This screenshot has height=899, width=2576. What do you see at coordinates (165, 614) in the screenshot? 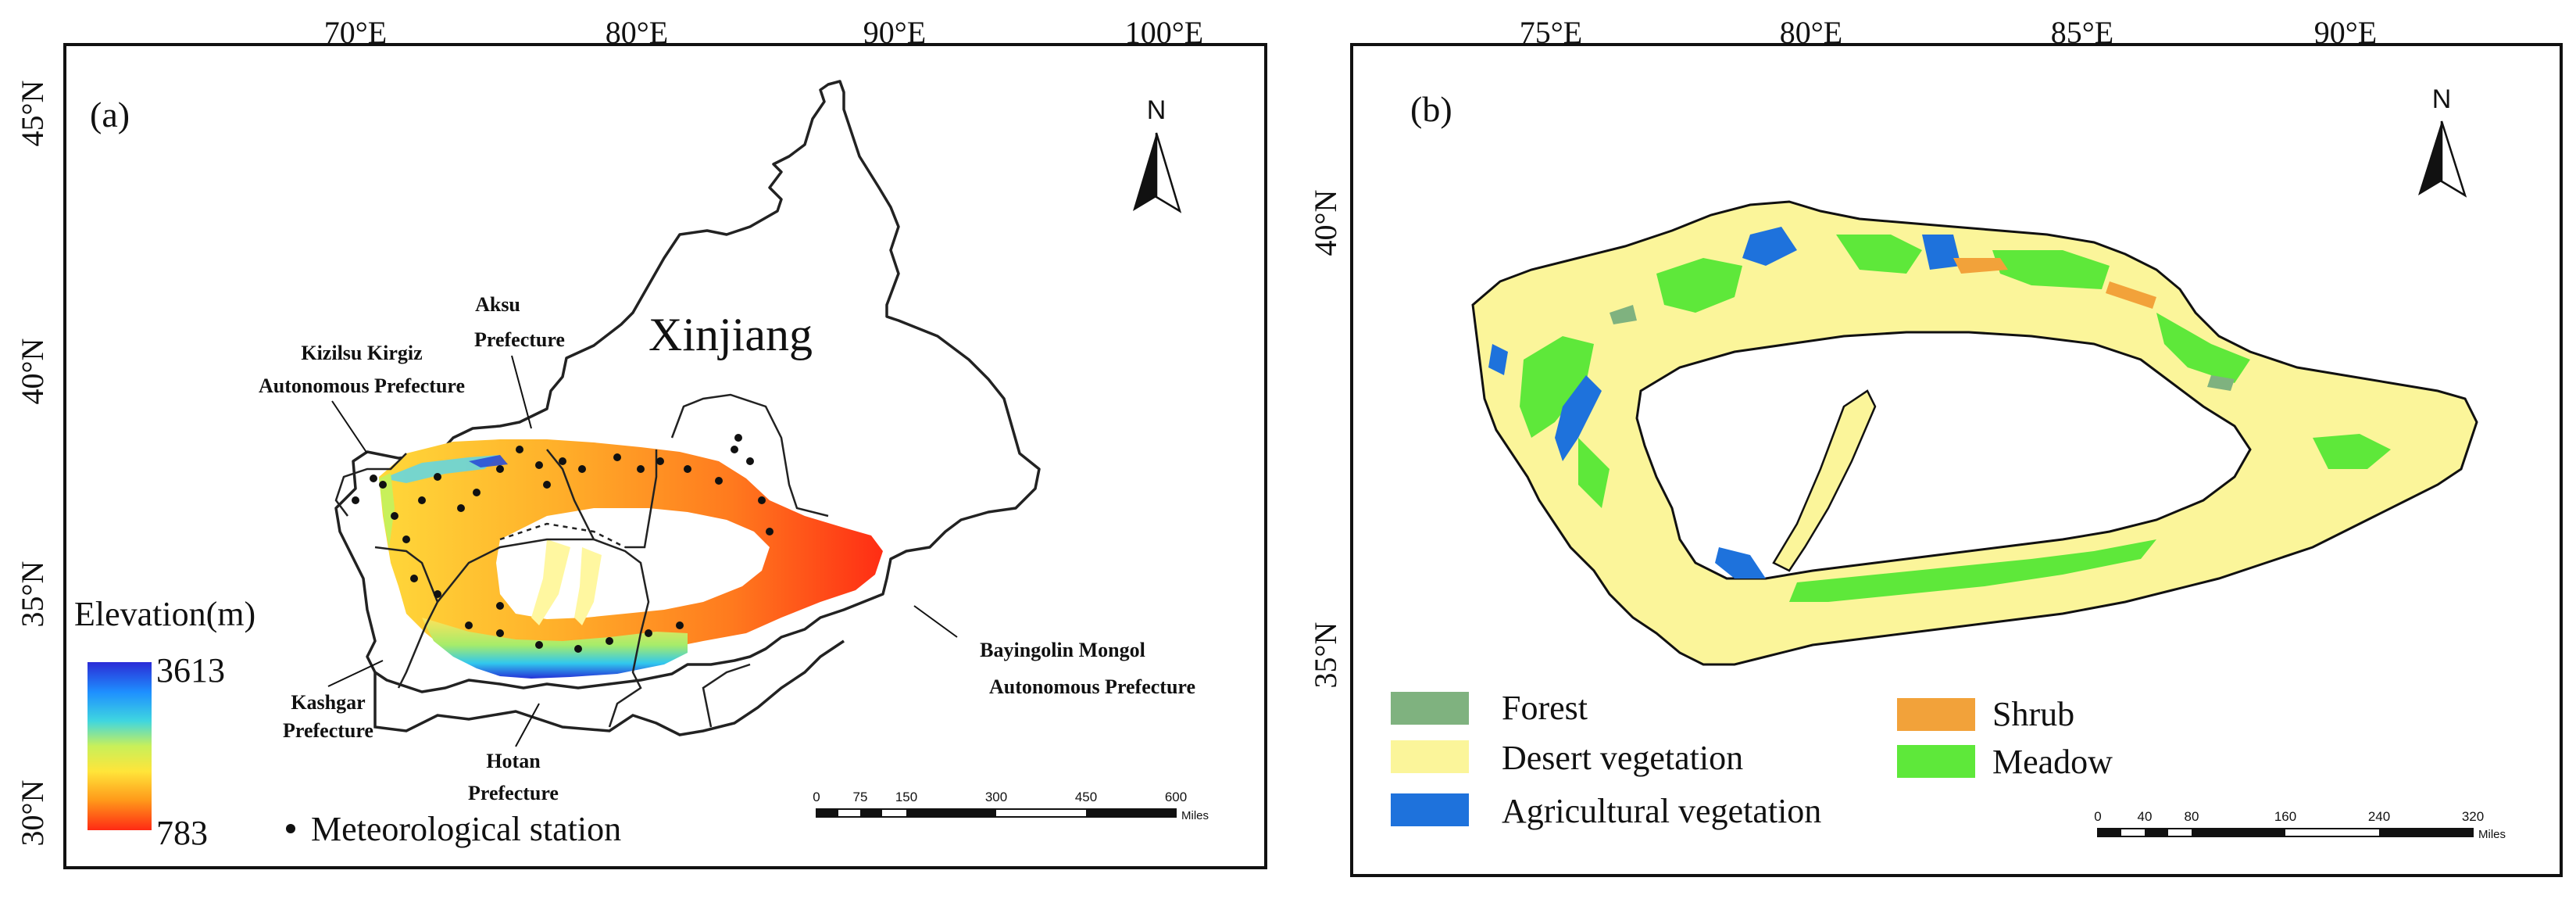
I see `elevation-legend-title: Elevation(m)` at bounding box center [165, 614].